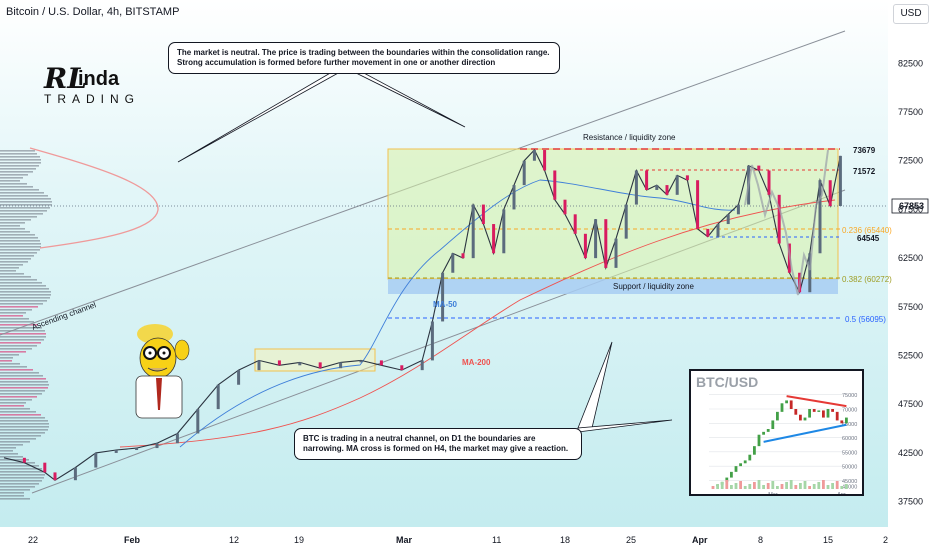  What do you see at coordinates (911, 14) in the screenshot?
I see `currency-button: USD` at bounding box center [911, 14].